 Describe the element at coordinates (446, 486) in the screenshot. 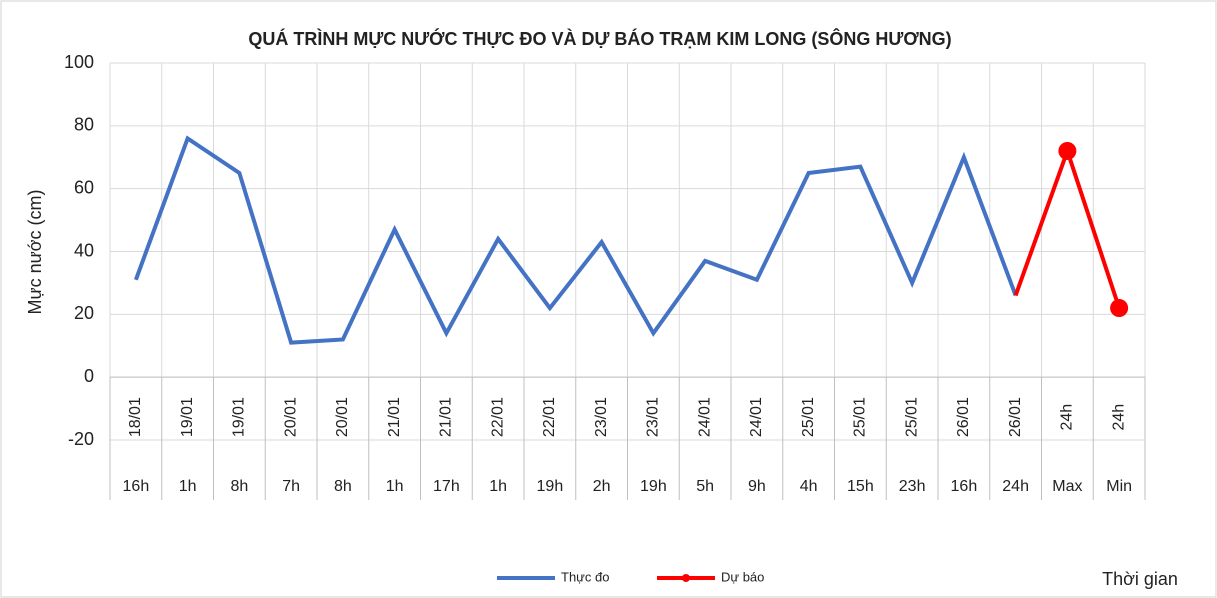

I see `x-sub-label: 17h` at that location.